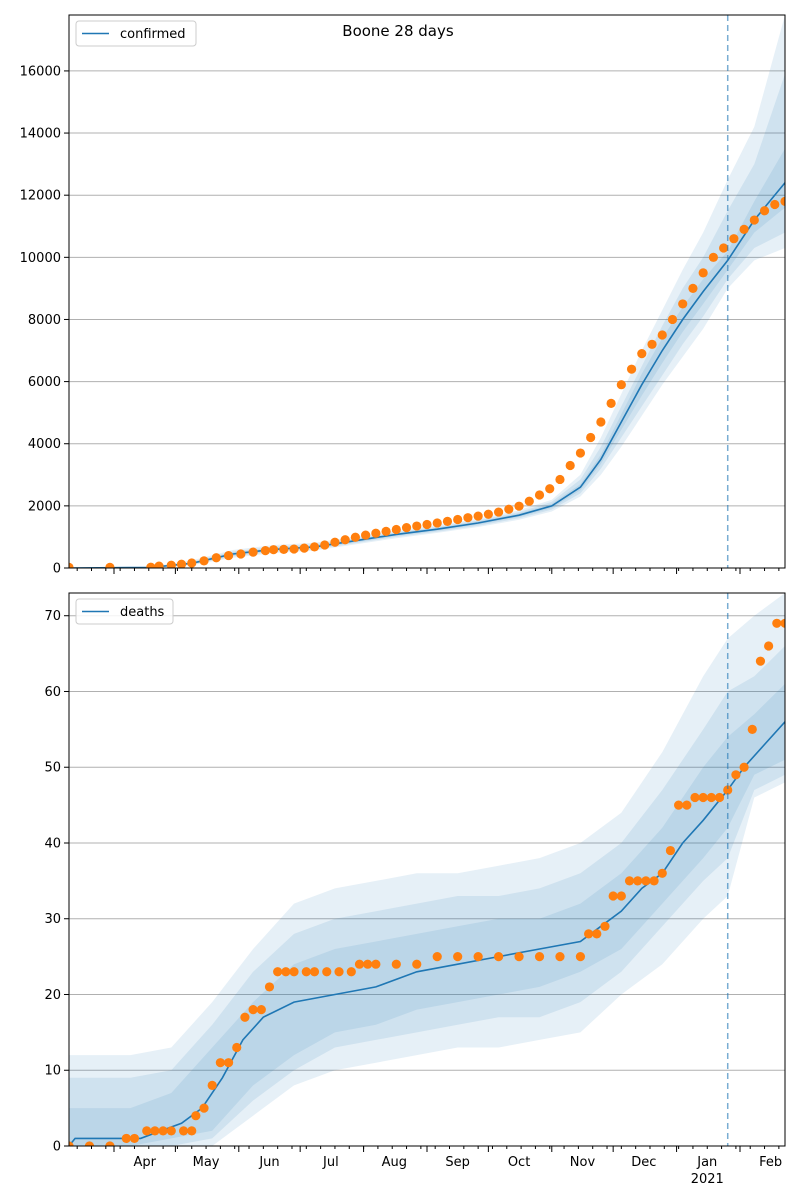  I want to click on y-tick-label: 4000, so click(44, 444).